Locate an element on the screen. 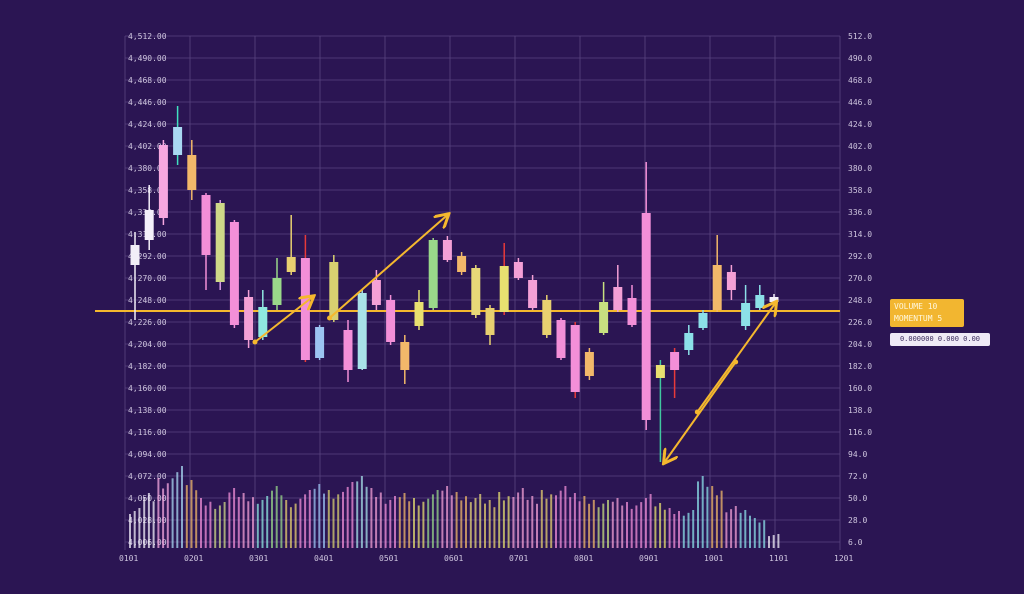  y-tick-label-left: 4,402.00 is located at coordinates (147, 146).